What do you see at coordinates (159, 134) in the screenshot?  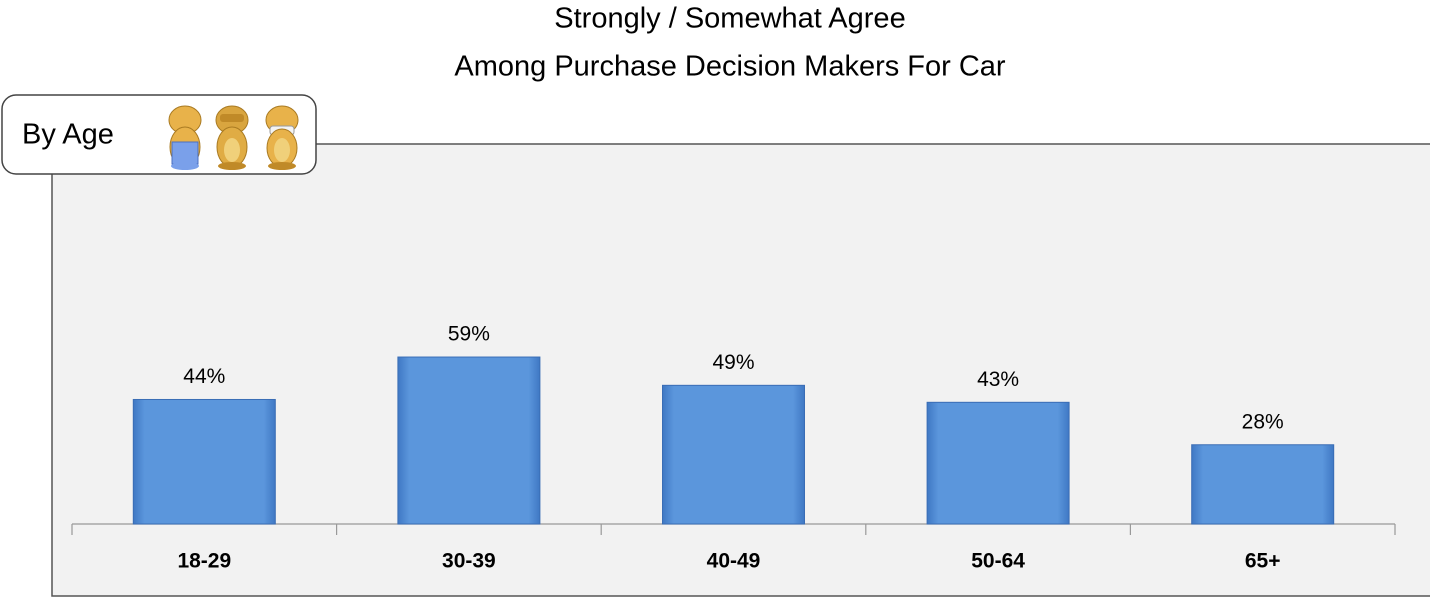 I see `label-box: By Age` at bounding box center [159, 134].